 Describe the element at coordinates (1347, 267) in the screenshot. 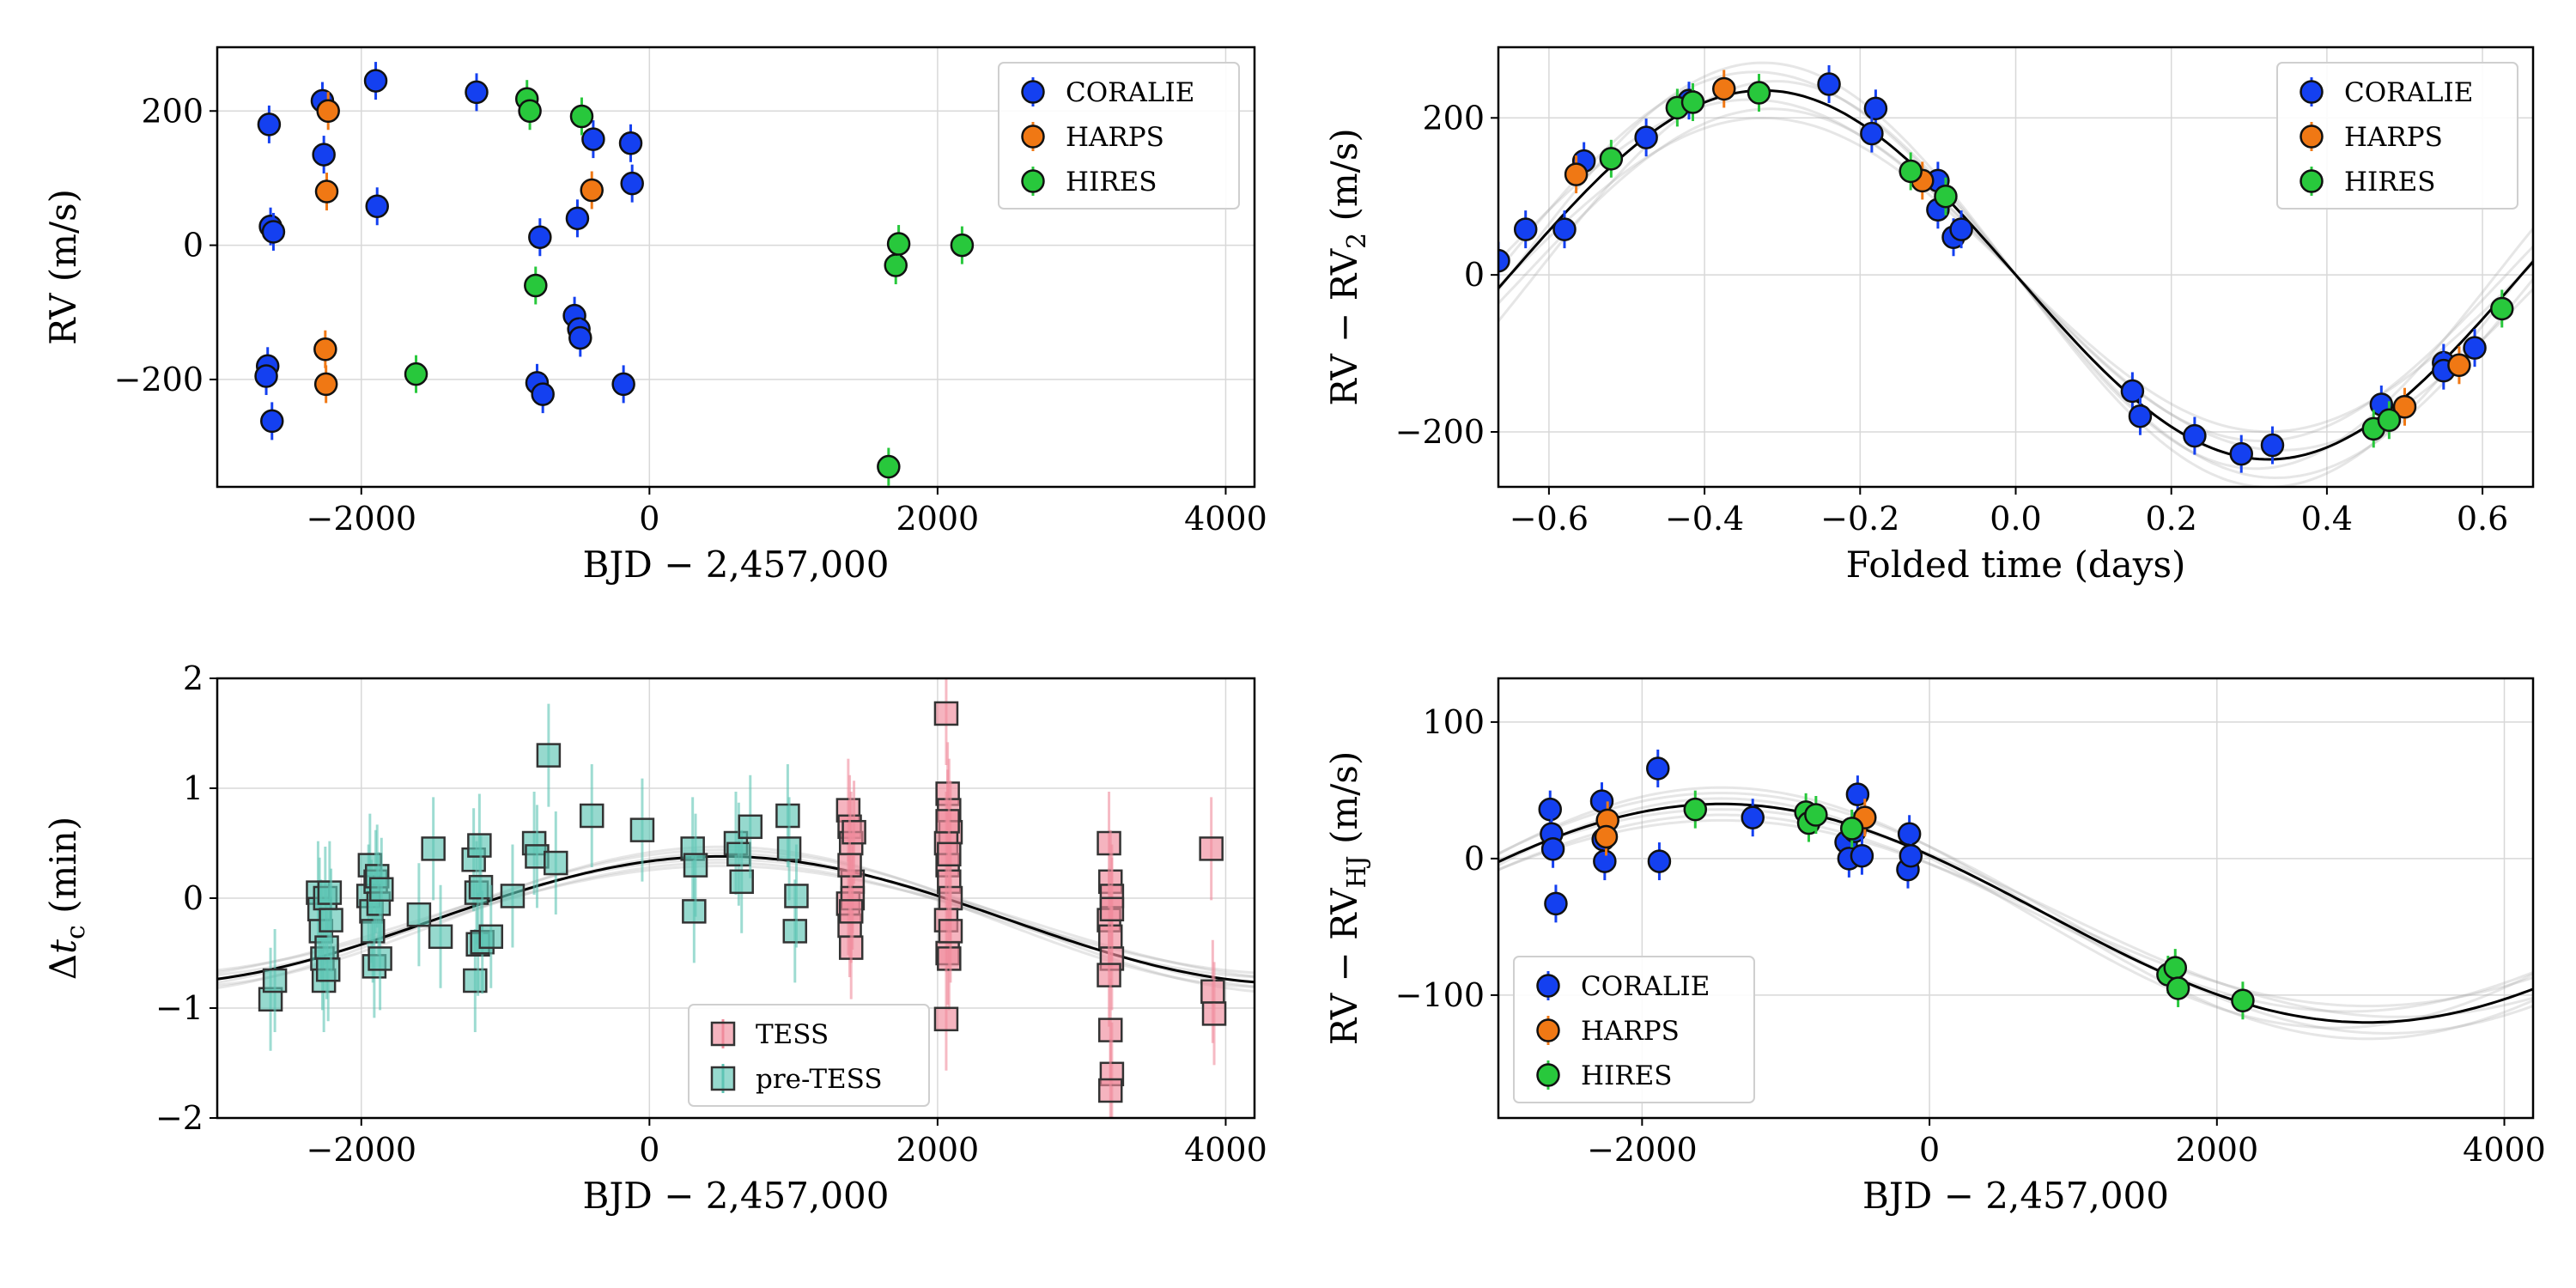

I see `y-axis-label: RV − RV2 (m/s)` at that location.